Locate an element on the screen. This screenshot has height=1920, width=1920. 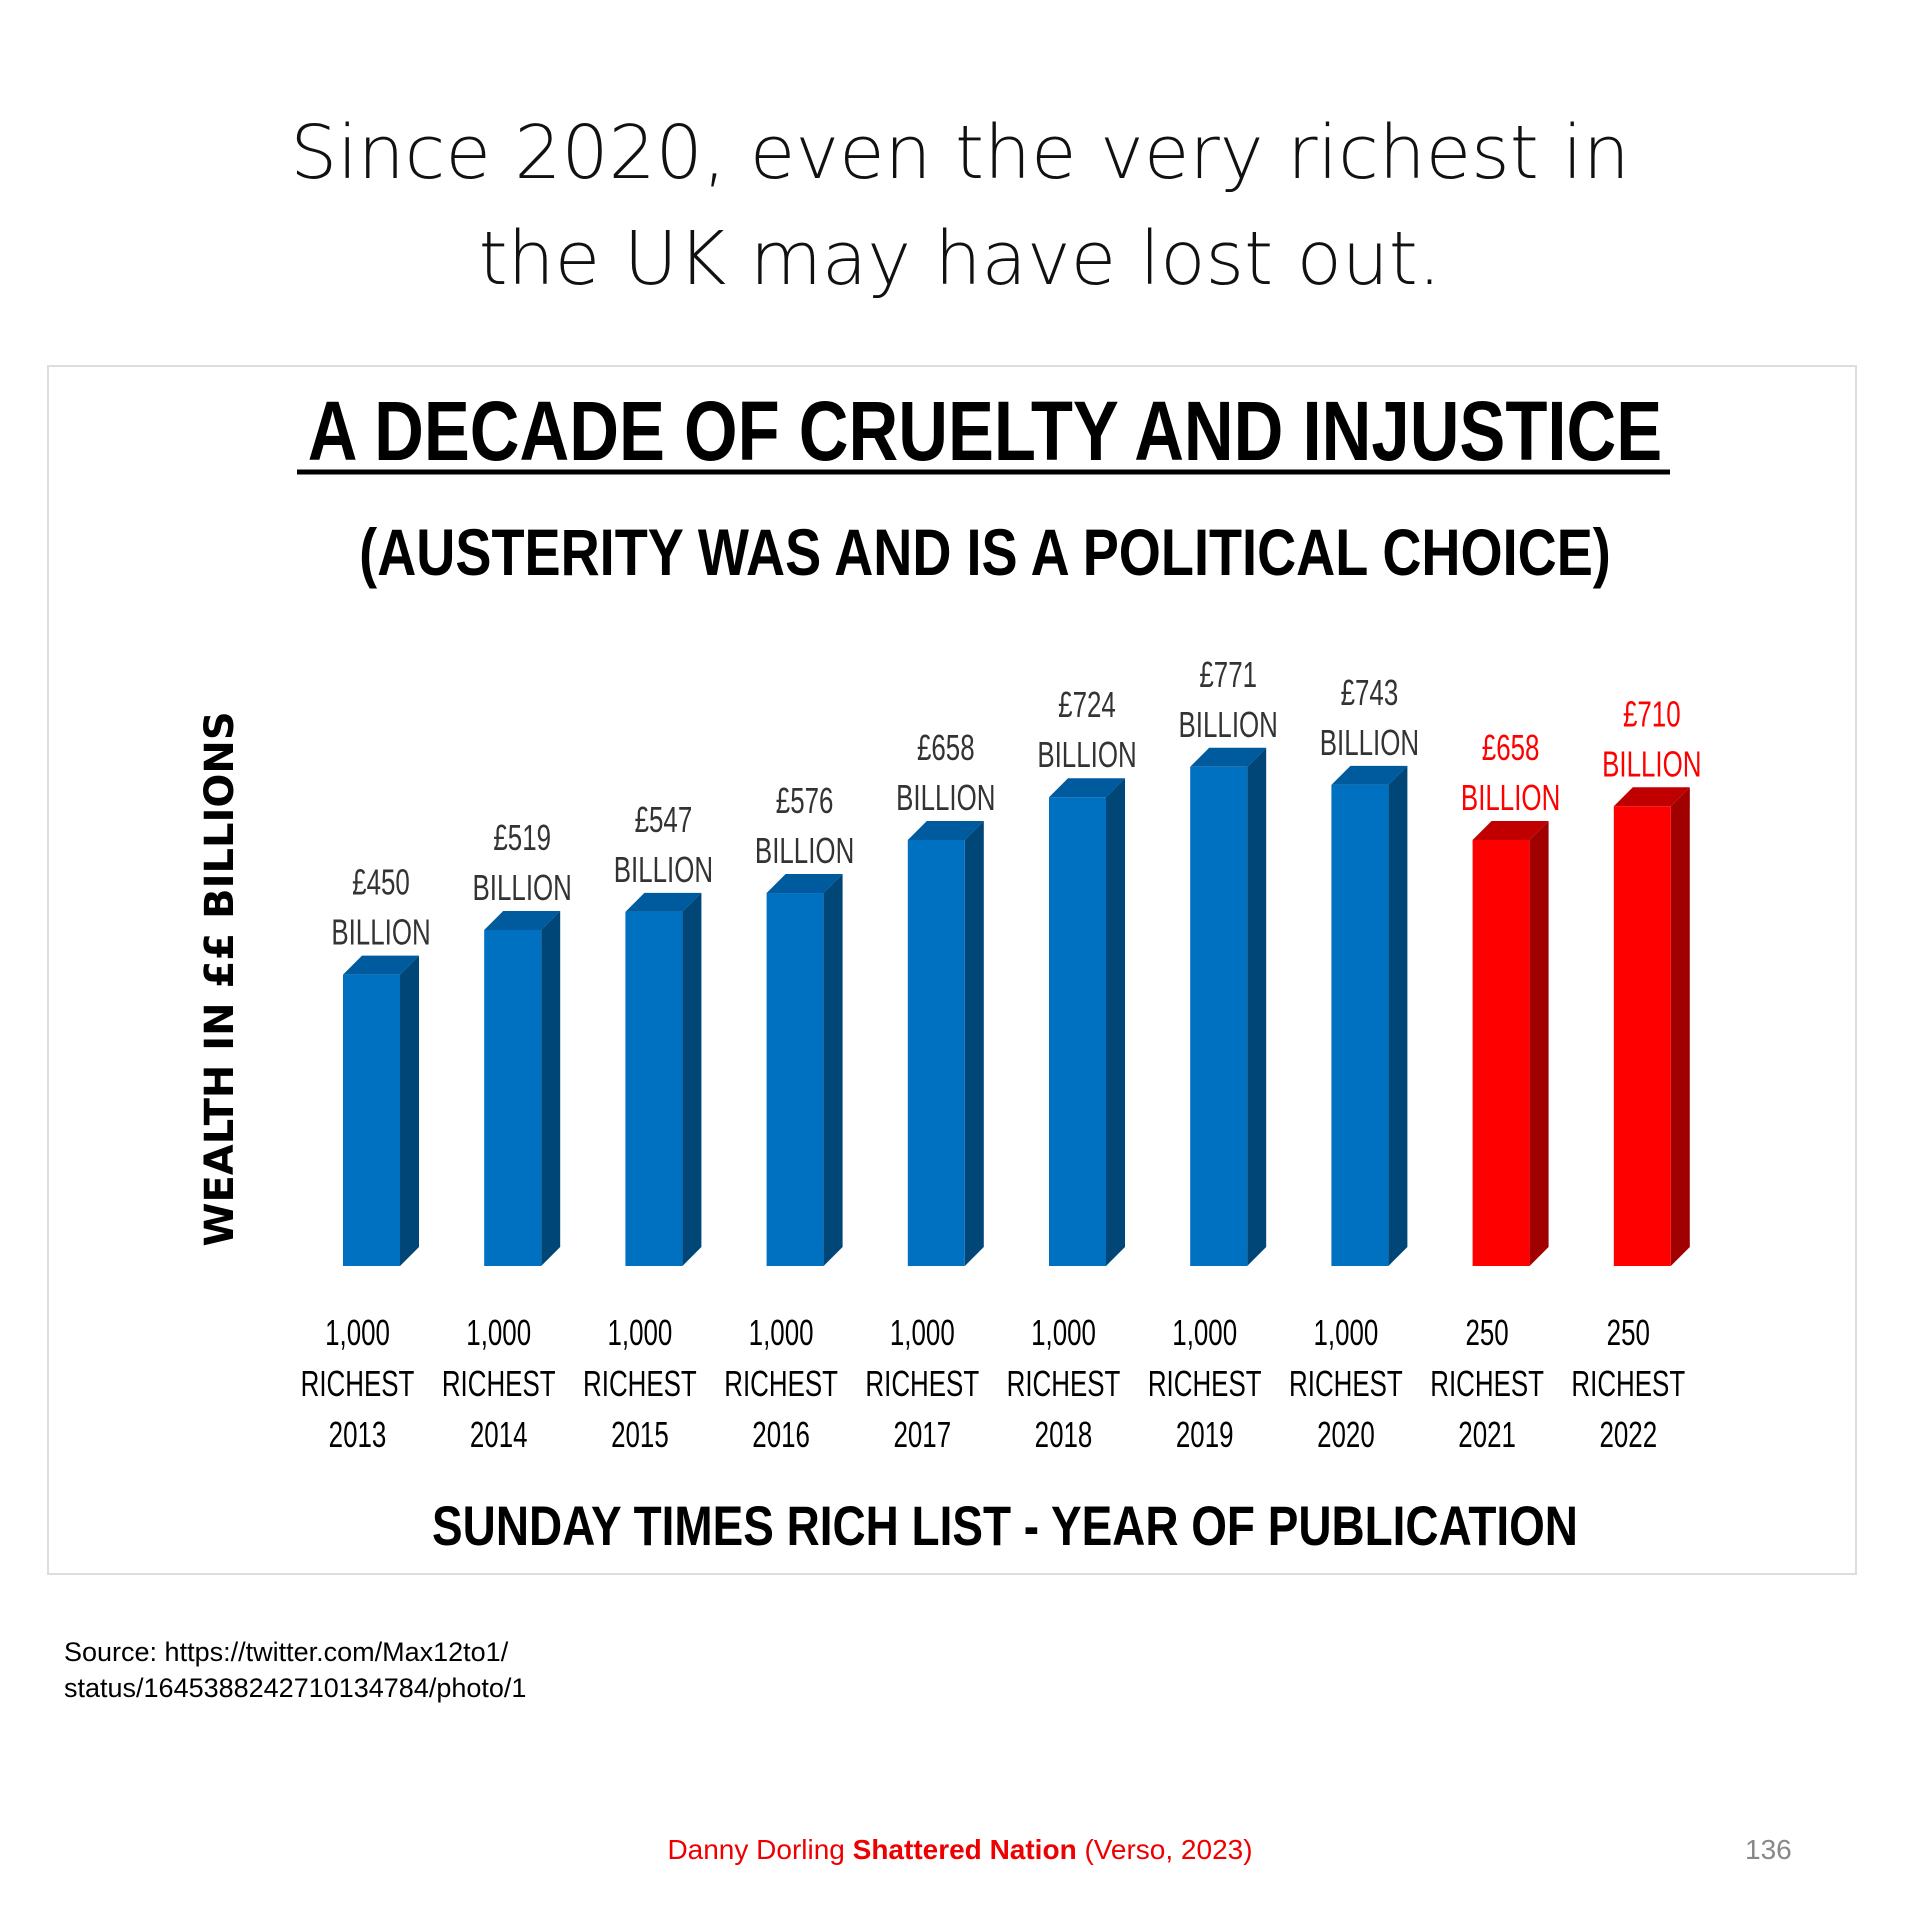
source-line1: Source: https://twitter.com/Max12to1/ is located at coordinates (286, 1652).